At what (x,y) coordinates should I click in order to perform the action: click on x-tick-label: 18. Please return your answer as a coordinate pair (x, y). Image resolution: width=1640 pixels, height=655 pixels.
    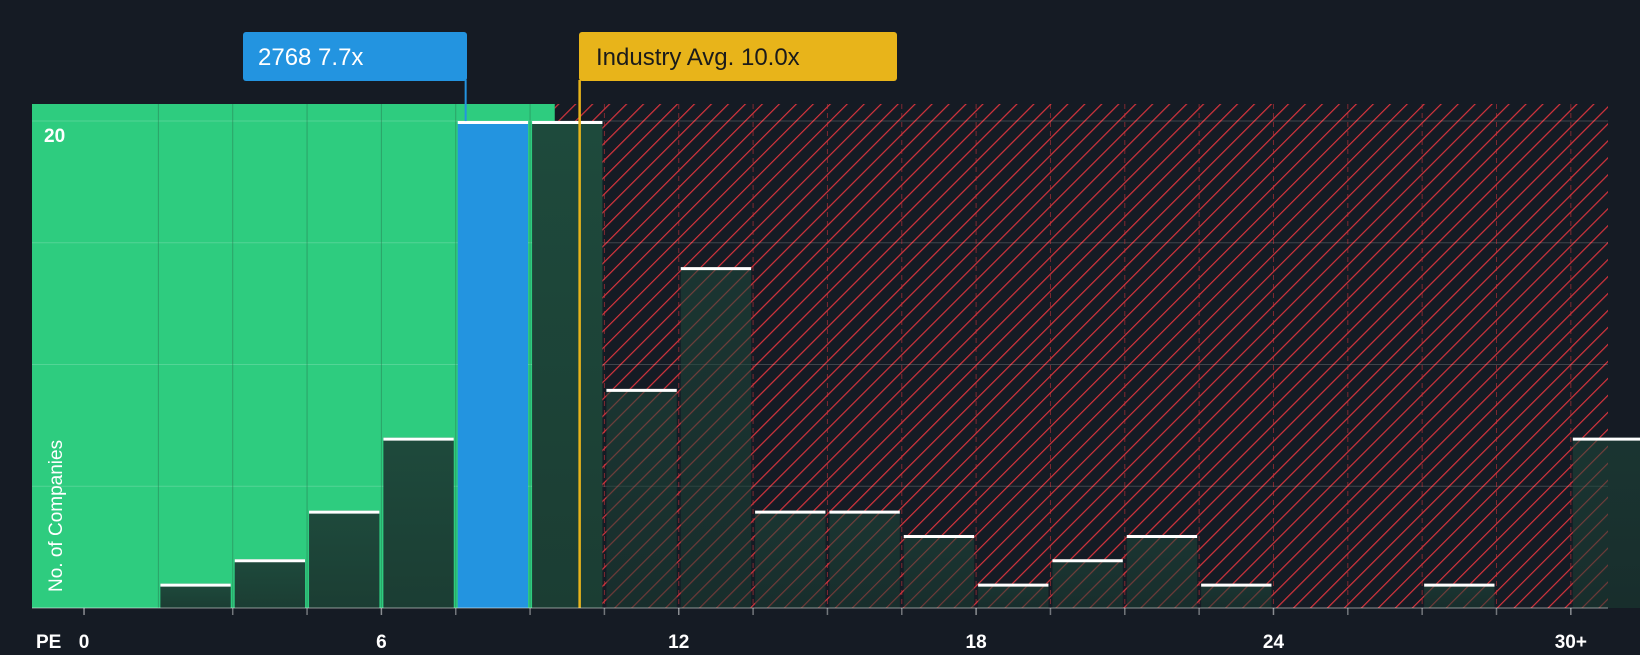
    Looking at the image, I should click on (976, 641).